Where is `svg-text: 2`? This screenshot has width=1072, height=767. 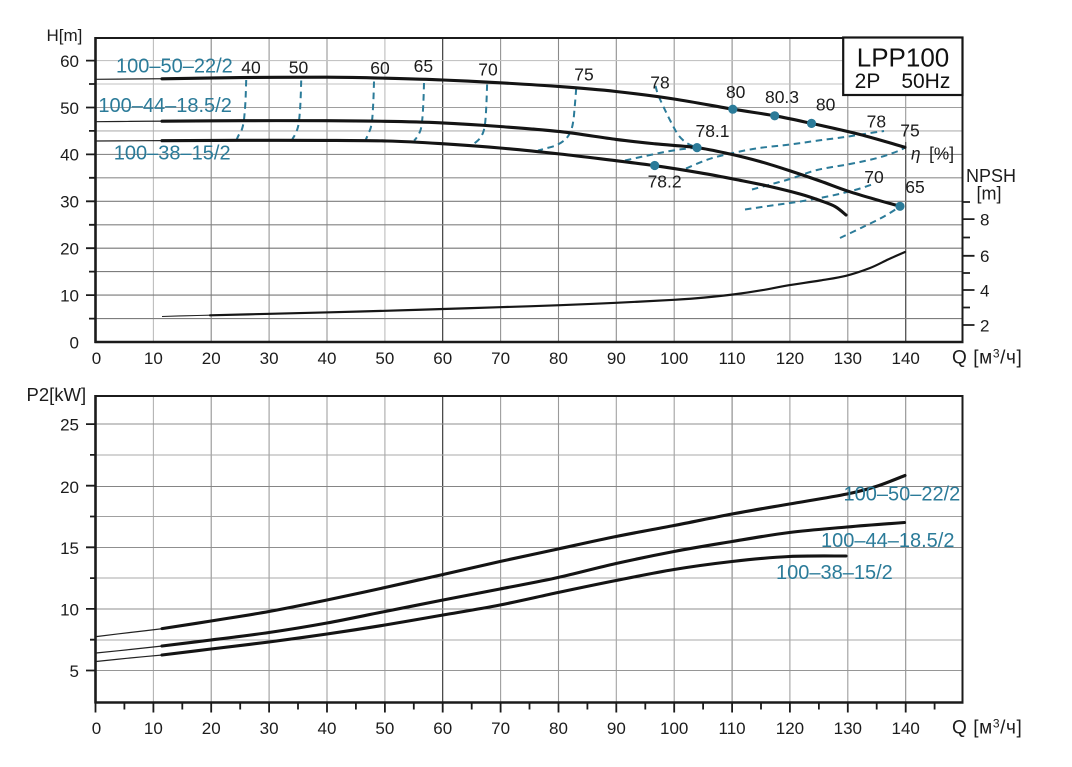 svg-text: 2 is located at coordinates (984, 325).